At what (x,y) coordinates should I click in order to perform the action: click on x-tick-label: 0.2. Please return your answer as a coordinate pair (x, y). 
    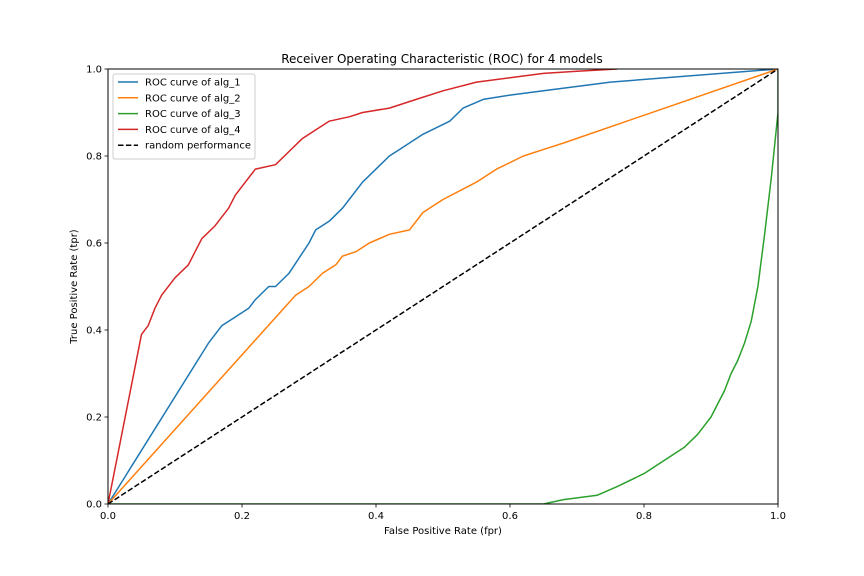
    Looking at the image, I should click on (242, 516).